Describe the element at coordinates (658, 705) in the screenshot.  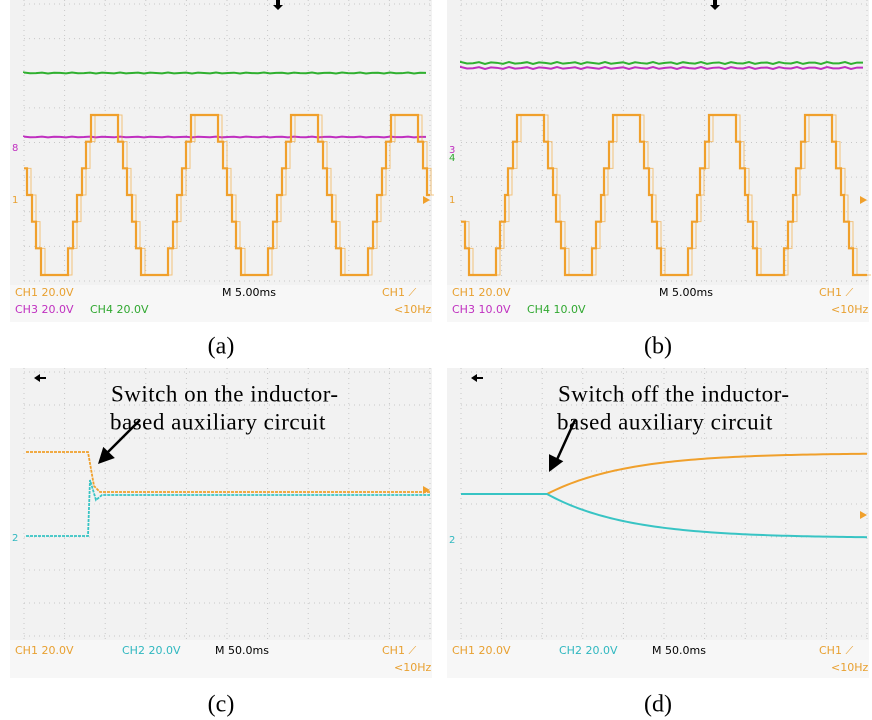
I see `panel-caption: (d)` at that location.